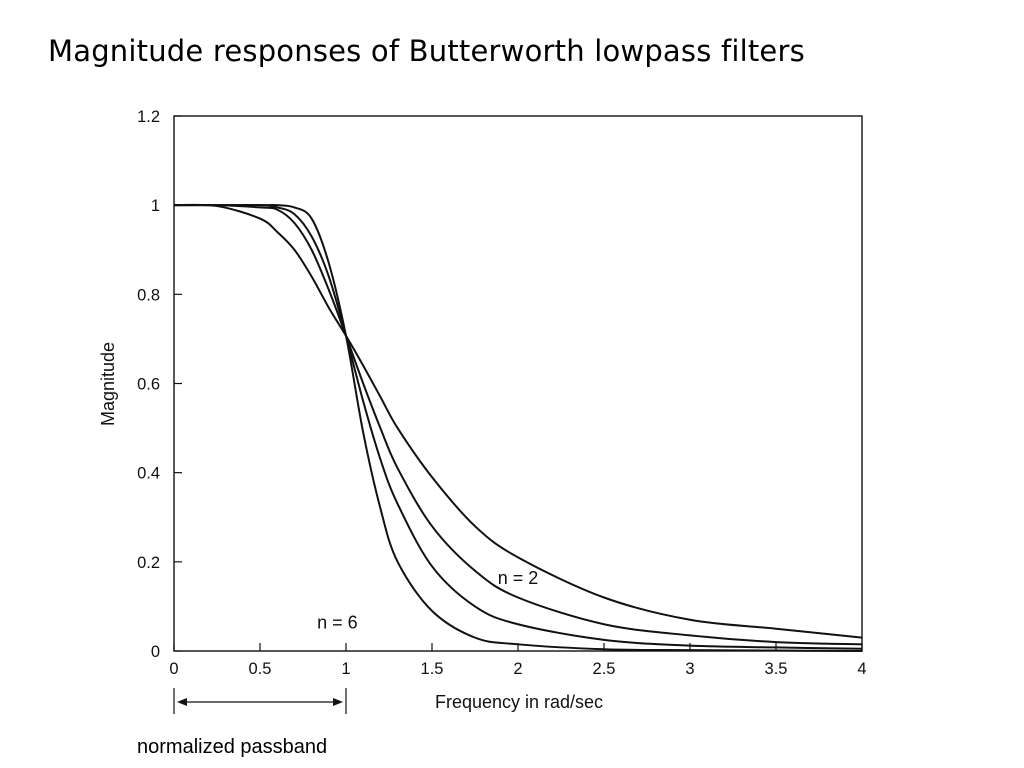  What do you see at coordinates (148, 117) in the screenshot?
I see `y-tick-label: 1.2` at bounding box center [148, 117].